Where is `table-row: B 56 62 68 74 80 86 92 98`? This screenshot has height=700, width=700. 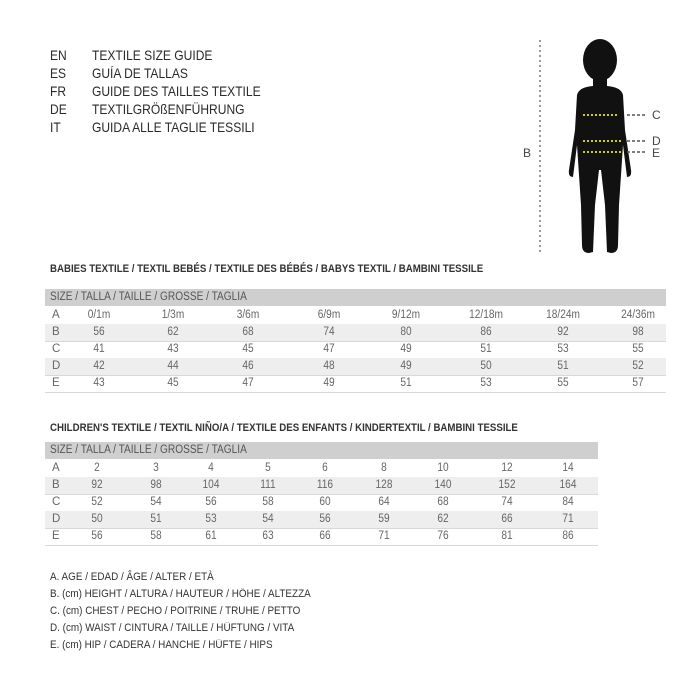
table-row: B 56 62 68 74 80 86 92 98 is located at coordinates (355, 333).